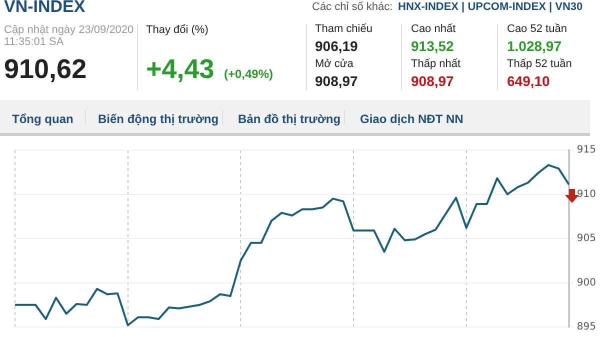 This screenshot has height=337, width=600. What do you see at coordinates (432, 46) in the screenshot?
I see `text: 913,52` at bounding box center [432, 46].